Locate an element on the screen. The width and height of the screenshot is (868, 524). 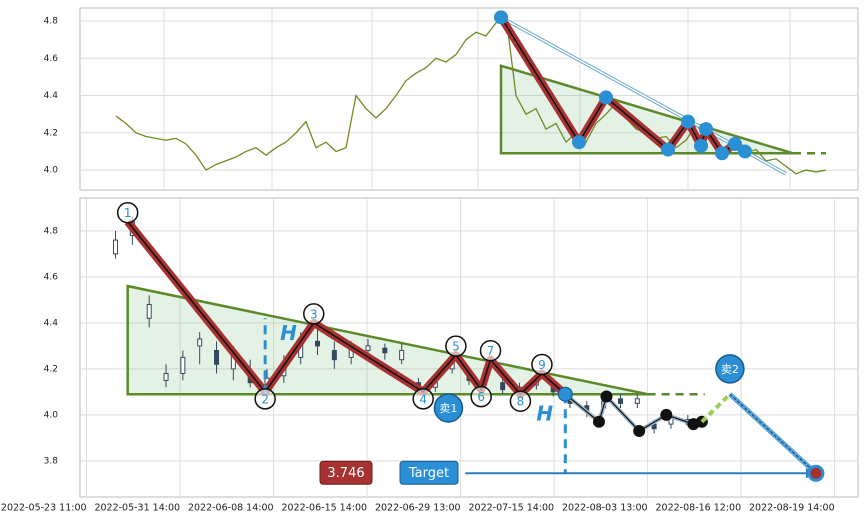
x-tick-label: 2022-06-29 13:00 is located at coordinates (418, 508).